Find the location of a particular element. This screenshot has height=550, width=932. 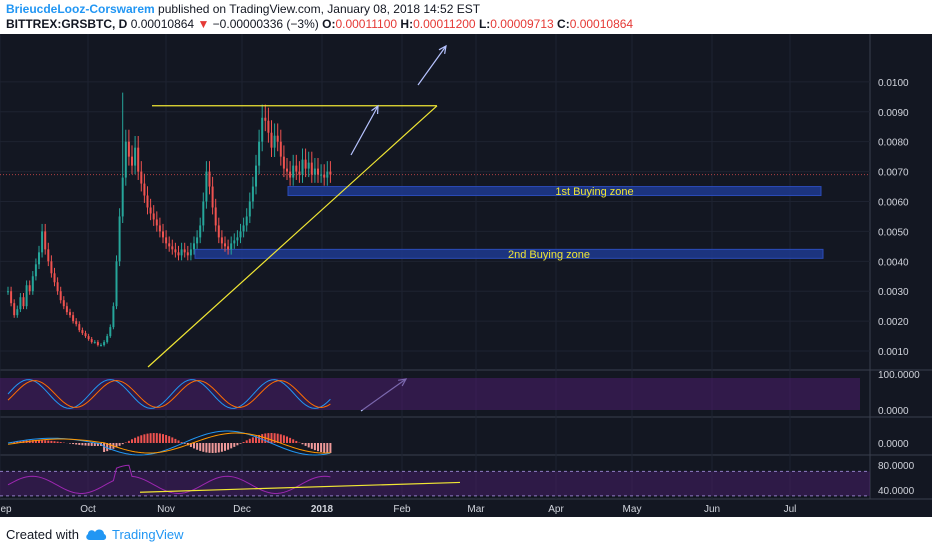

macd-line is located at coordinates (169, 443).